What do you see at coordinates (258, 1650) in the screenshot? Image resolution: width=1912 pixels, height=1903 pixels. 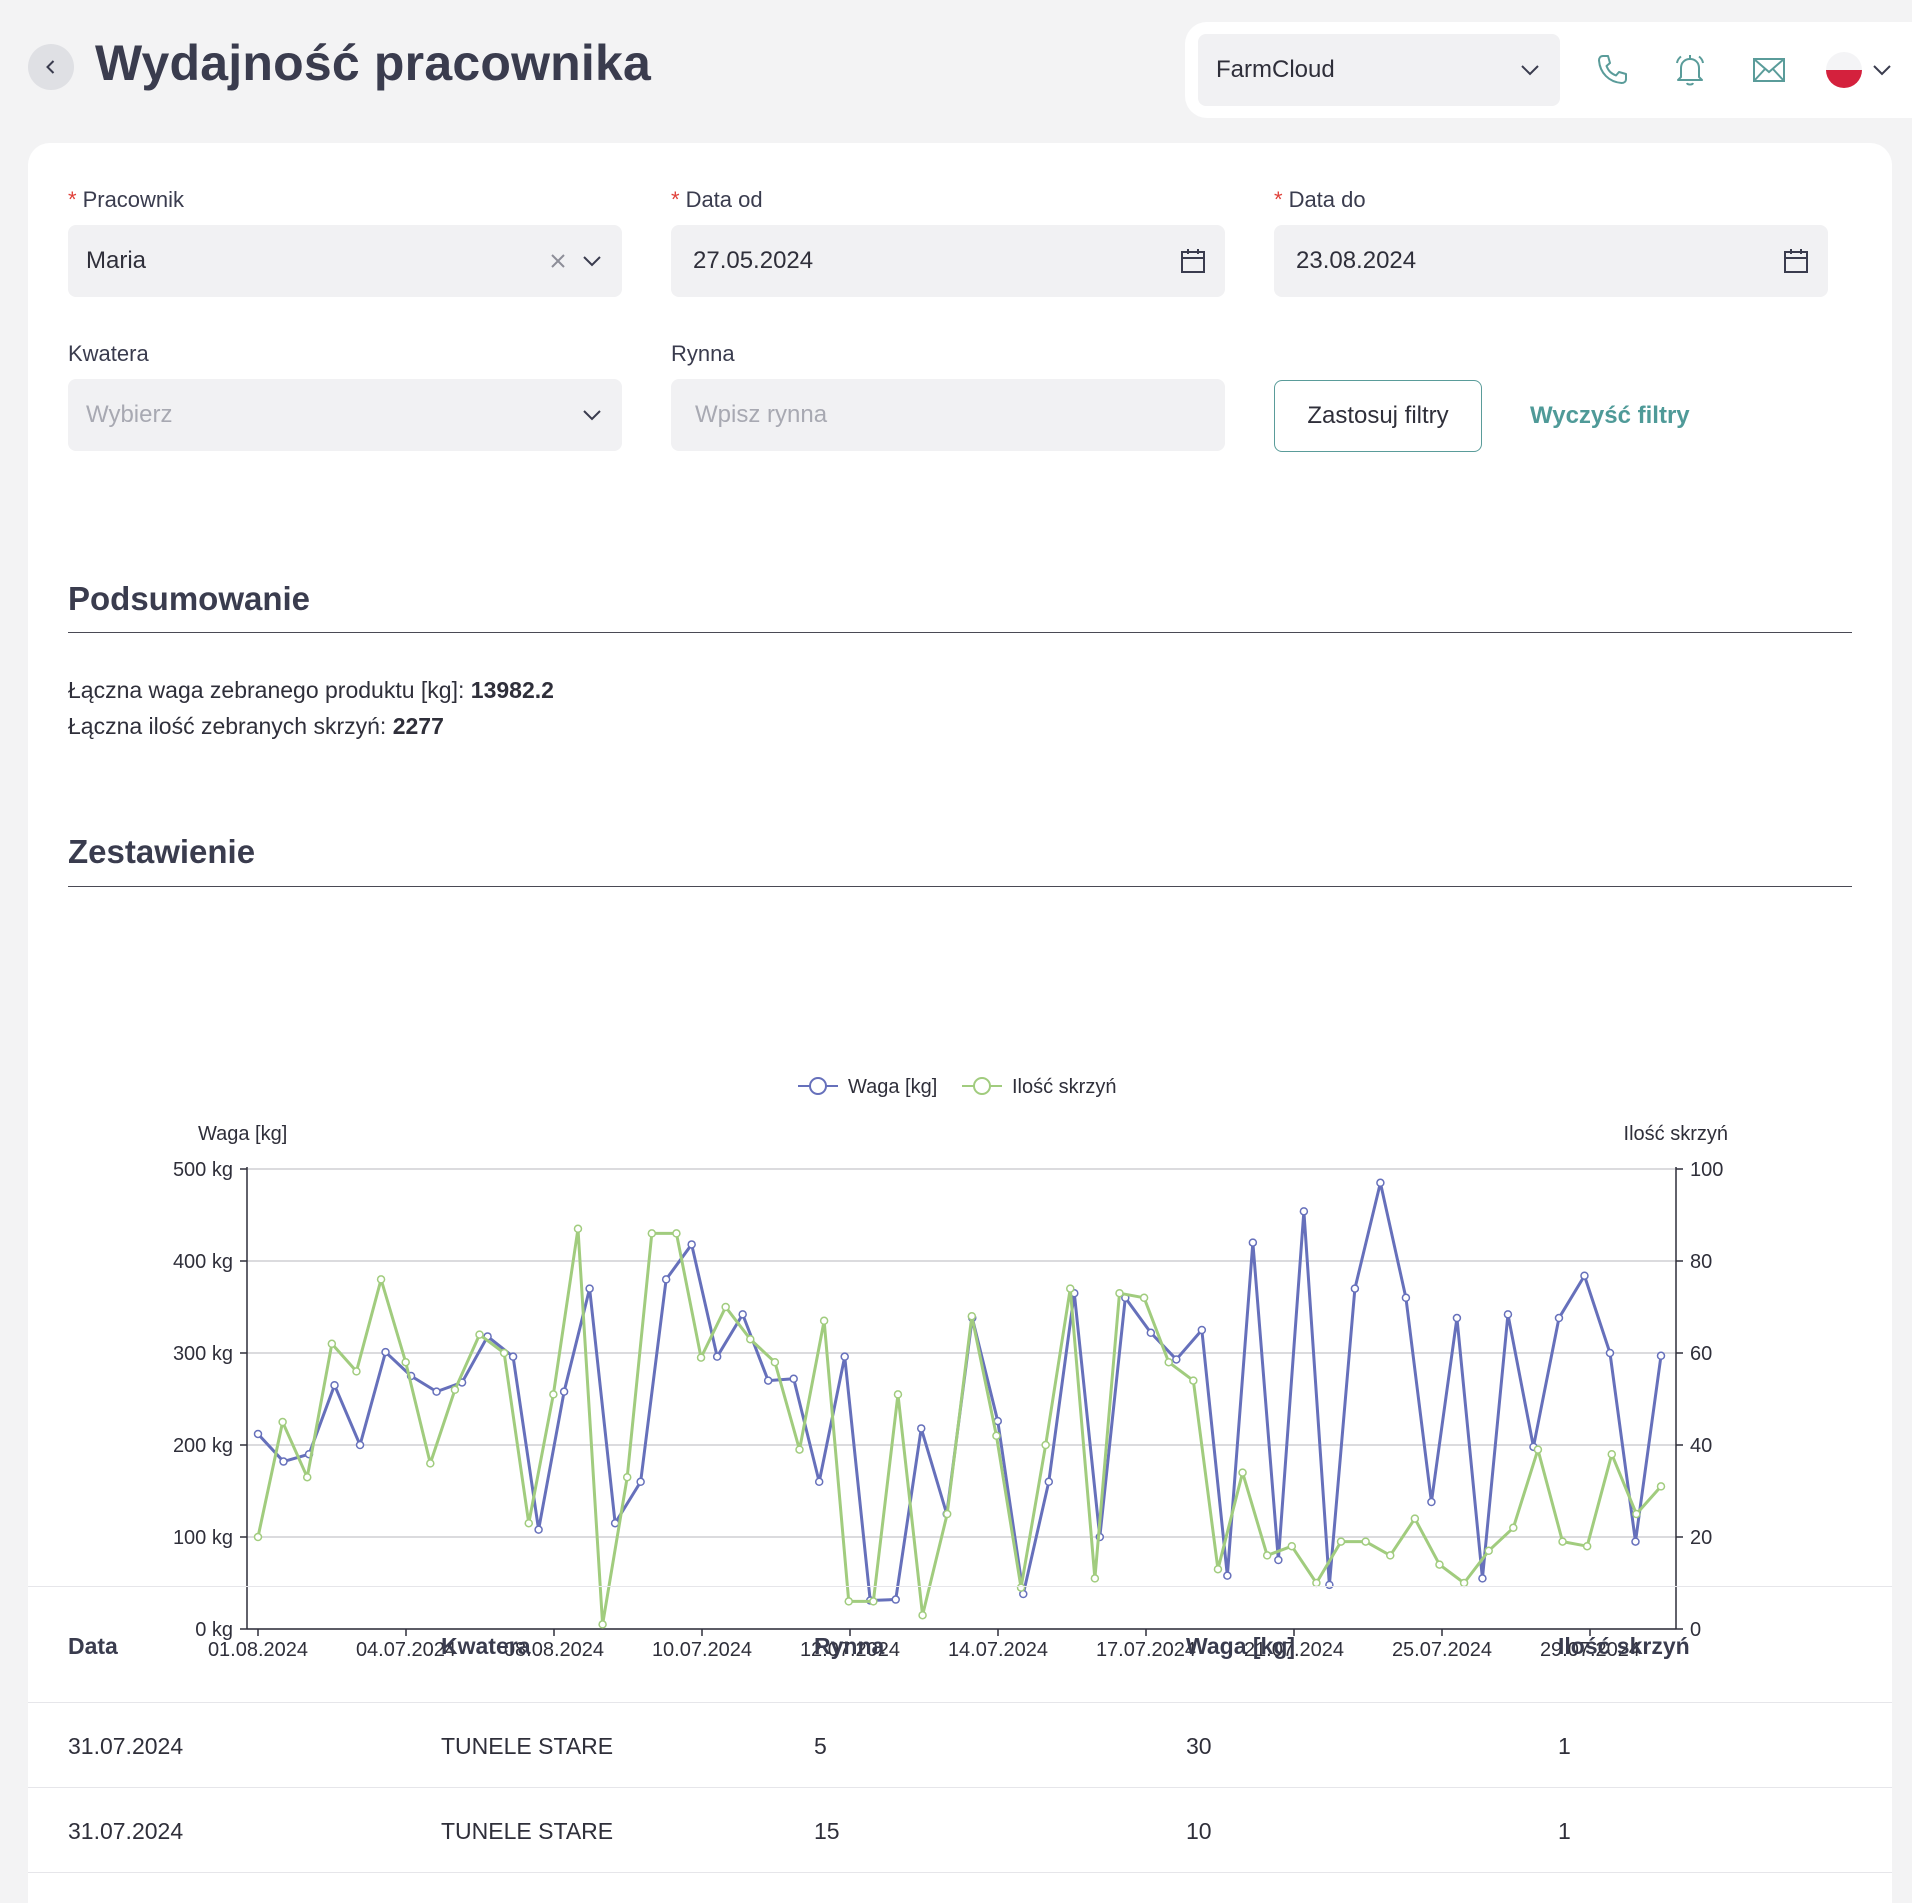 I see `x-tick-label: 01.08.2024` at bounding box center [258, 1650].